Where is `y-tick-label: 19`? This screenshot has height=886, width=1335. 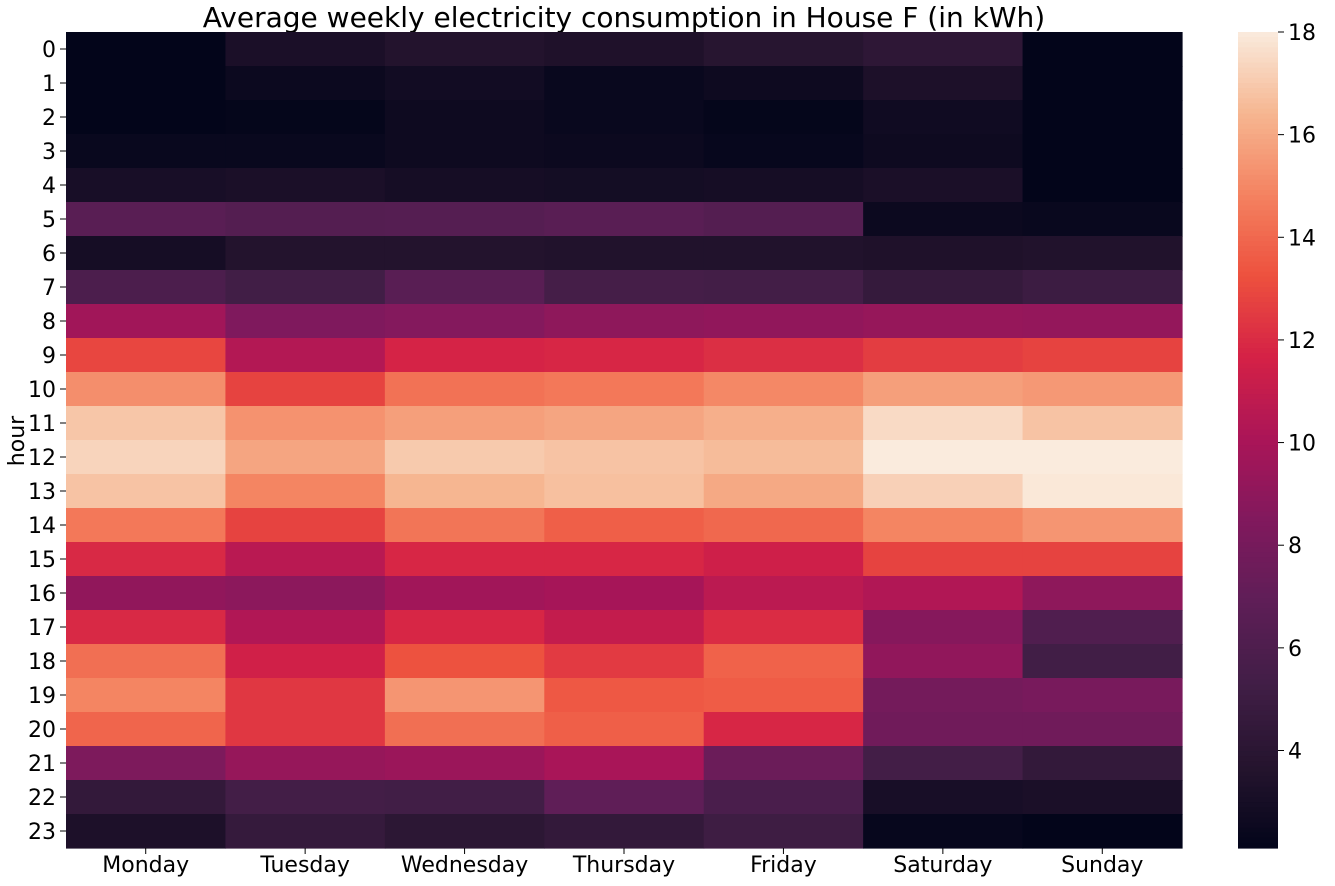 y-tick-label: 19 is located at coordinates (42, 696).